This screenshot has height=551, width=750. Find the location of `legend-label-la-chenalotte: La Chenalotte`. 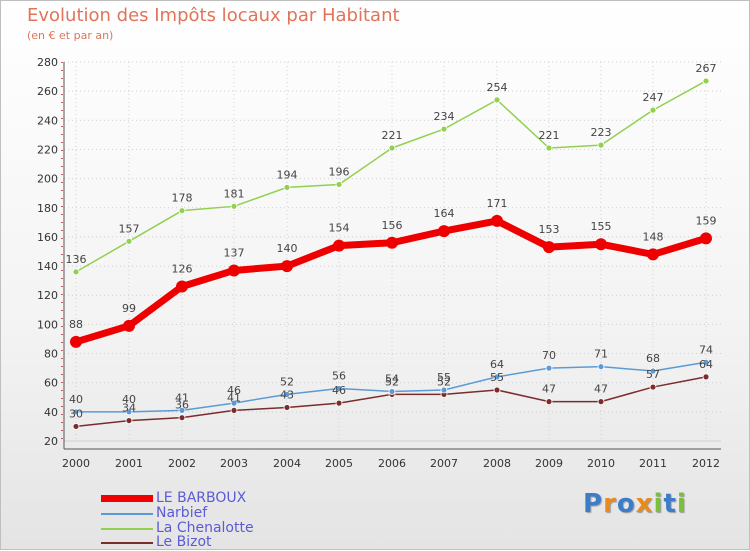

legend-label-la-chenalotte: La Chenalotte is located at coordinates (205, 528).